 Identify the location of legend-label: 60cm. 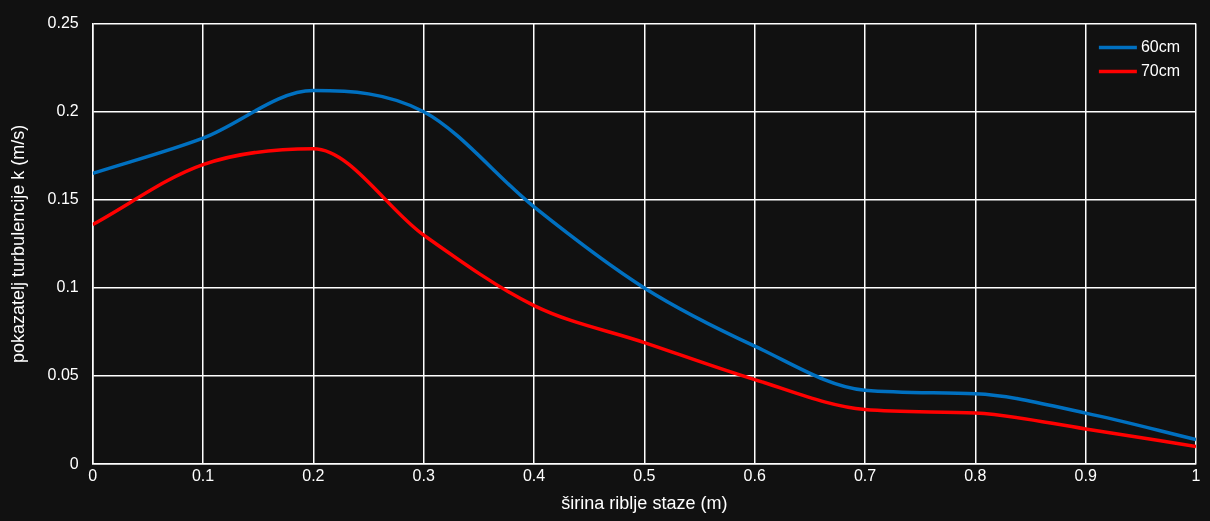
(1160, 47).